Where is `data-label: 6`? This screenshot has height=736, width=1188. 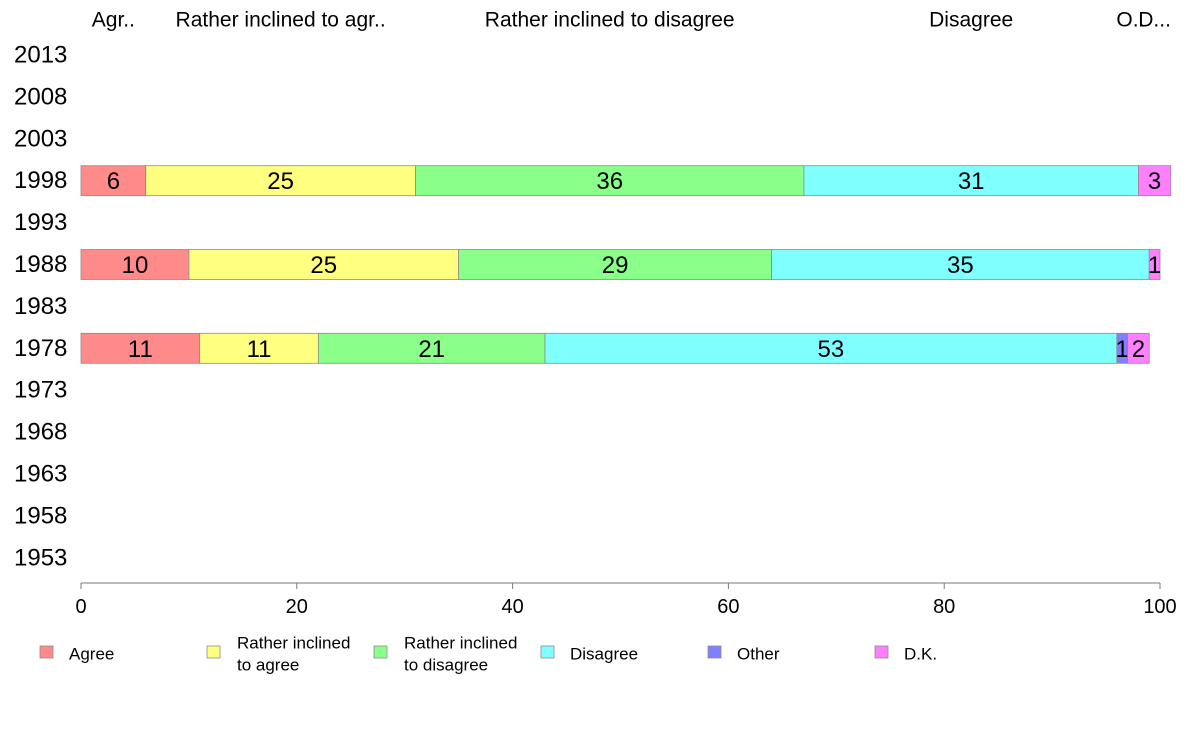
data-label: 6 is located at coordinates (113, 181).